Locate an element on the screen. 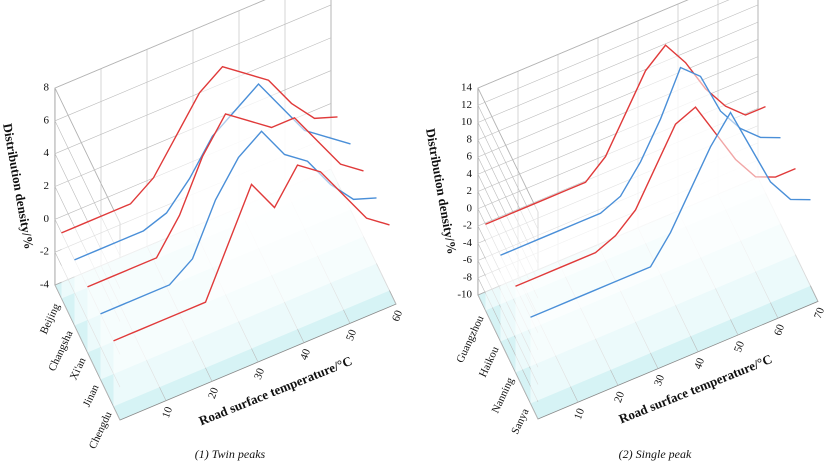 The image size is (825, 469). category-label: Beijing is located at coordinates (50, 318).